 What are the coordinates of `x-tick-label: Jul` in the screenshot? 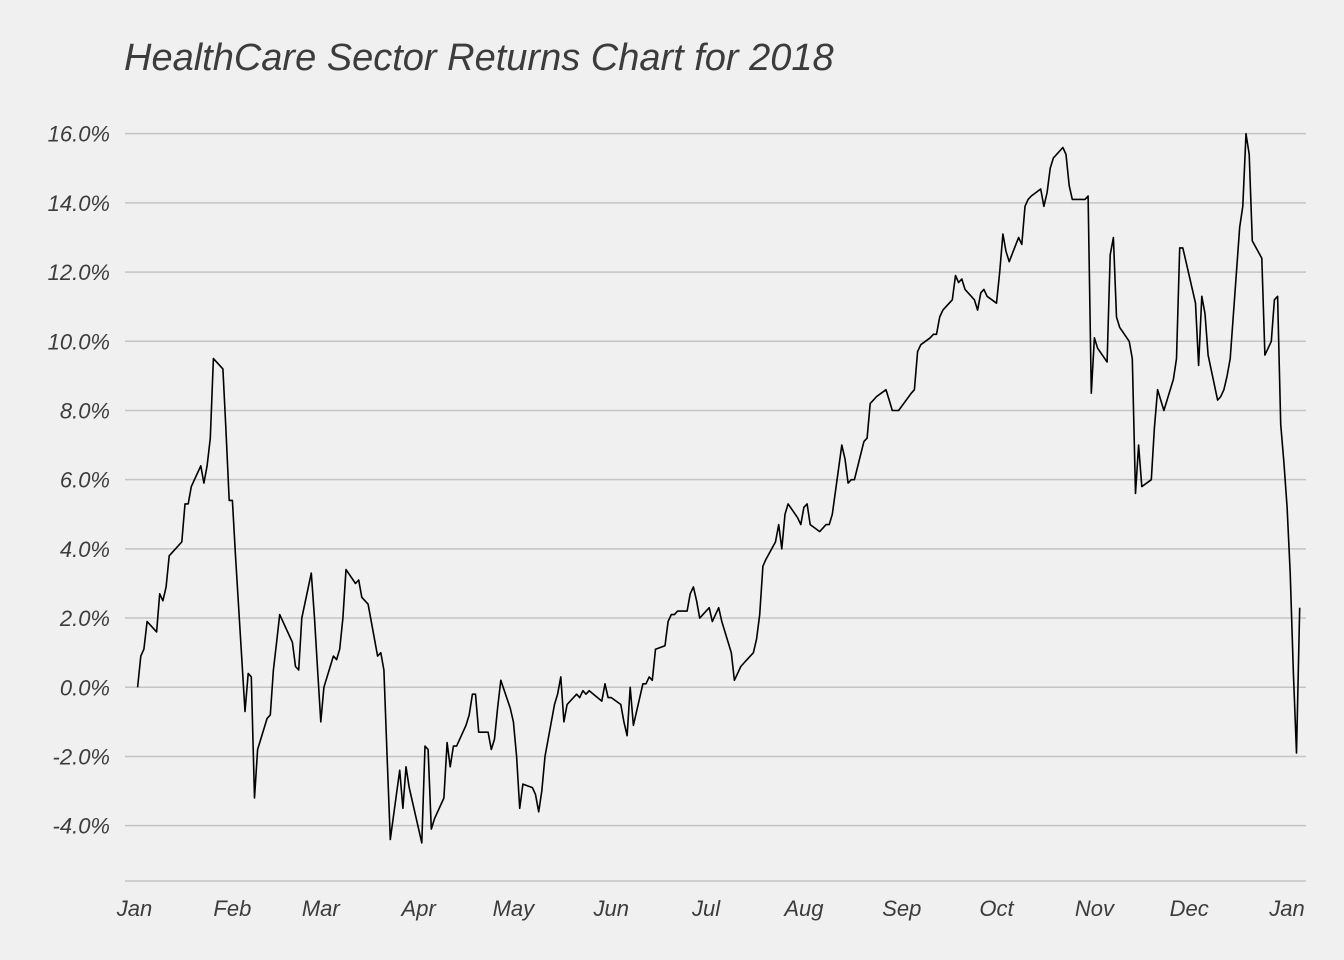 It's located at (706, 908).